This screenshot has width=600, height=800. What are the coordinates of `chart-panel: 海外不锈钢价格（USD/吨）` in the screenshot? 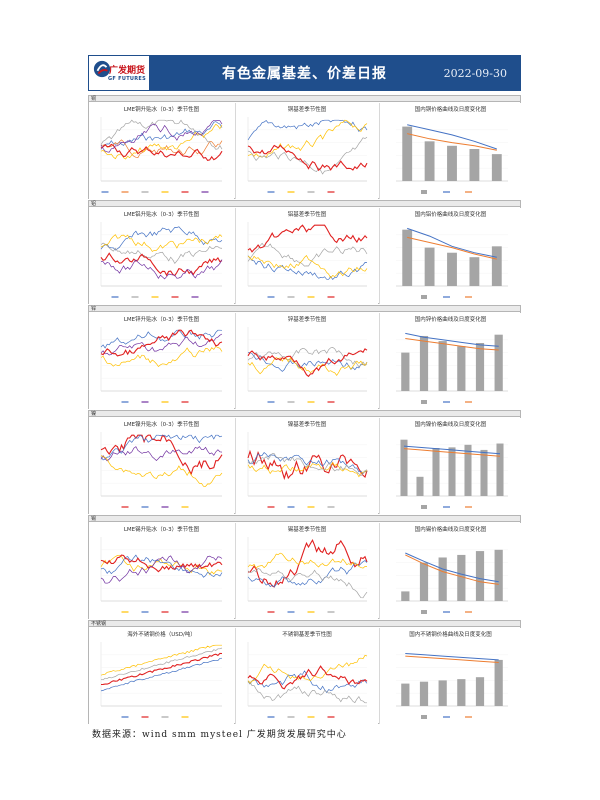 It's located at (161, 676).